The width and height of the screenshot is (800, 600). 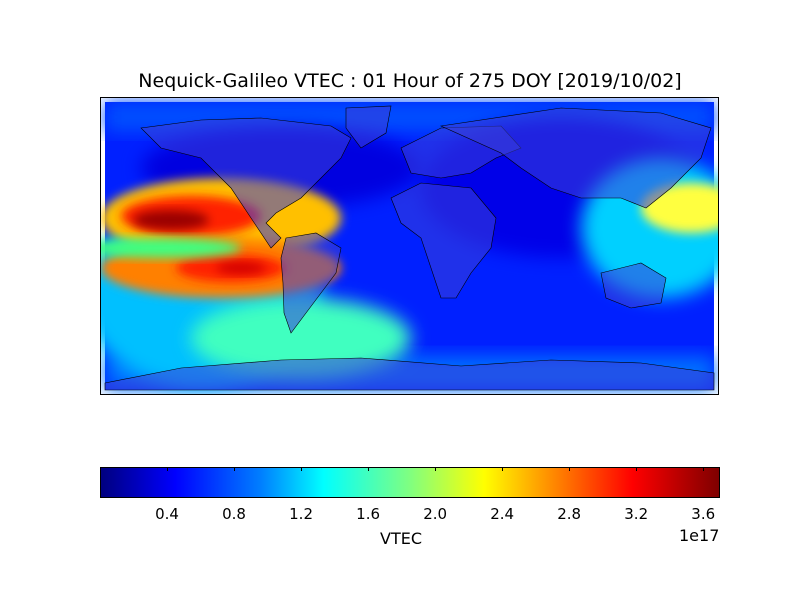 What do you see at coordinates (435, 514) in the screenshot?
I see `colorbar-tick-label: 2.0` at bounding box center [435, 514].